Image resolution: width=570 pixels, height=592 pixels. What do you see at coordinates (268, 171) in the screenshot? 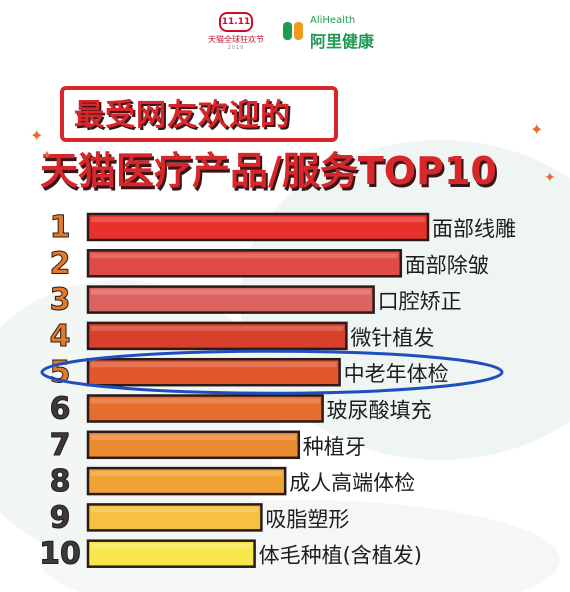
I see `title-line2: 天猫医疗产品/服务TOP10` at bounding box center [268, 171].